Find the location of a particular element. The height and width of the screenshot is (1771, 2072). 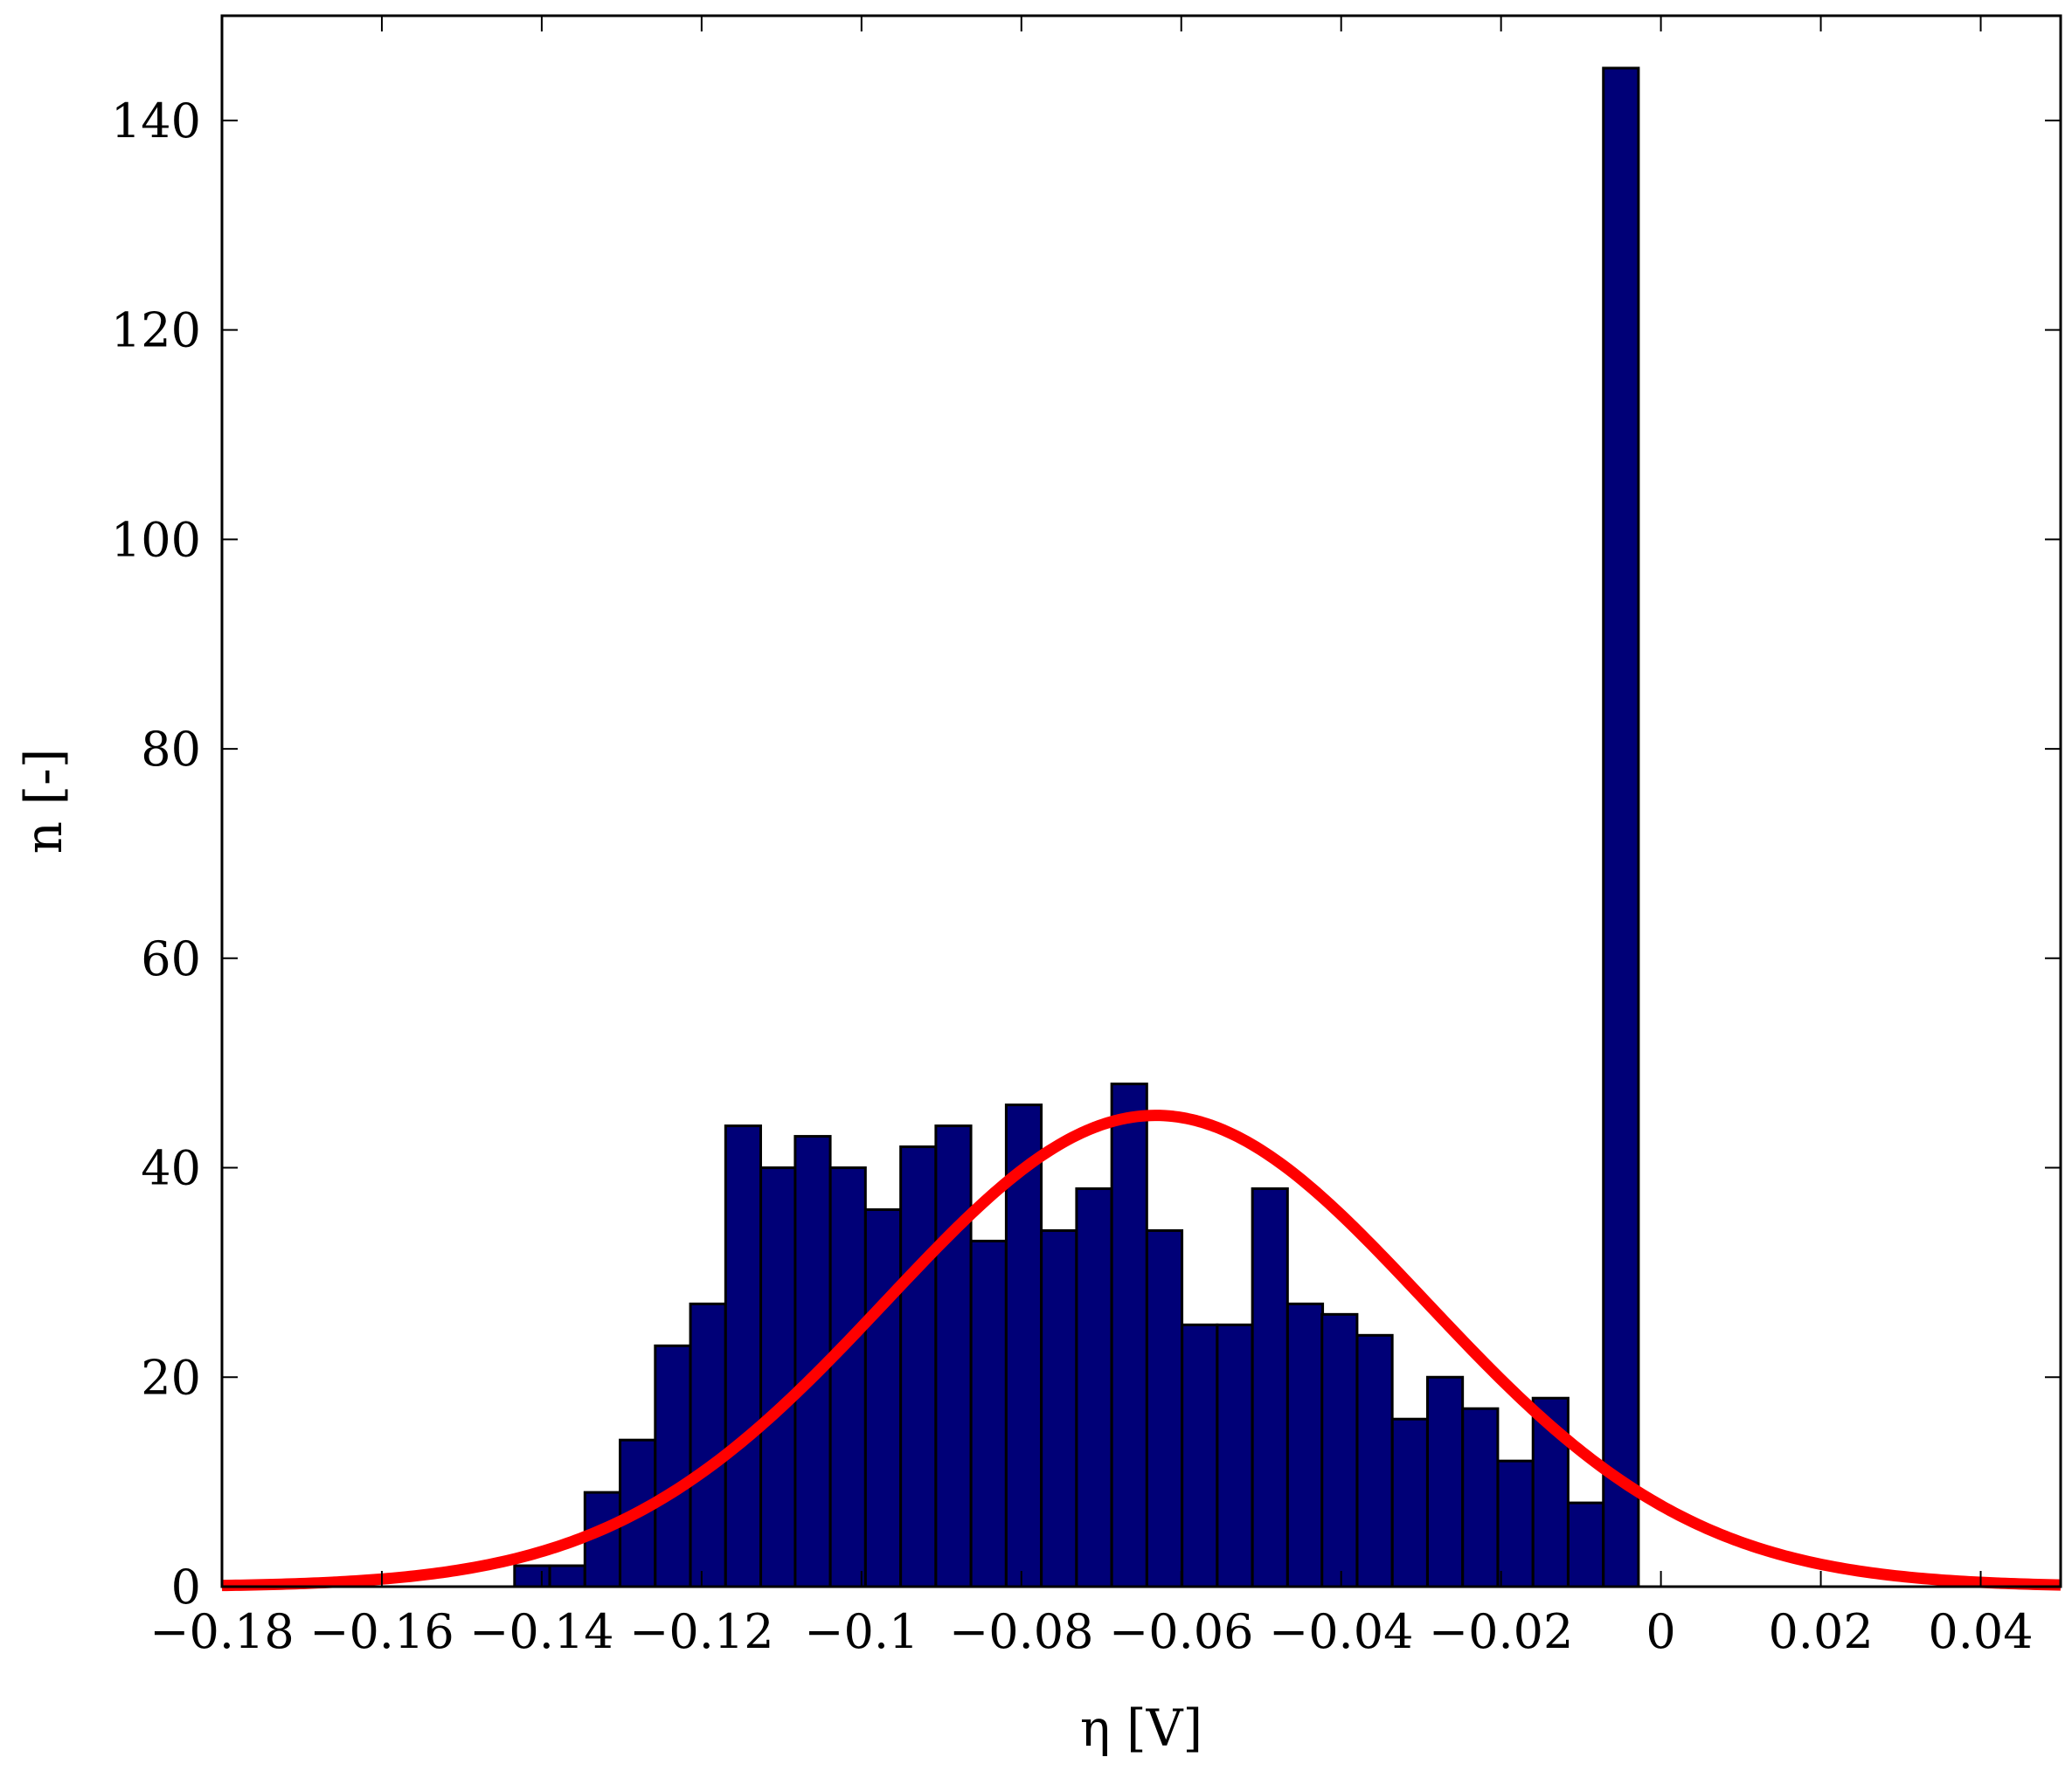

y-tick-label-6: 120 is located at coordinates (156, 331).